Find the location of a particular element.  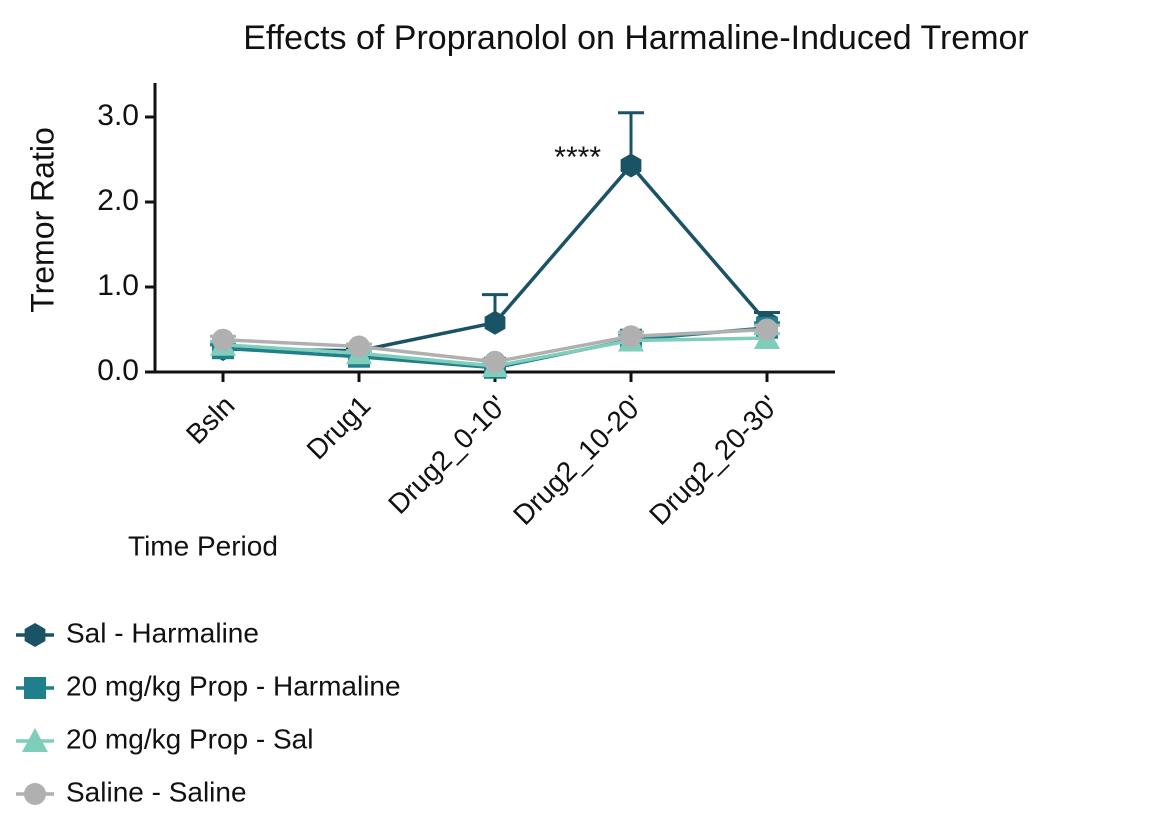

y-tick-label: 0.0 is located at coordinates (118, 370).